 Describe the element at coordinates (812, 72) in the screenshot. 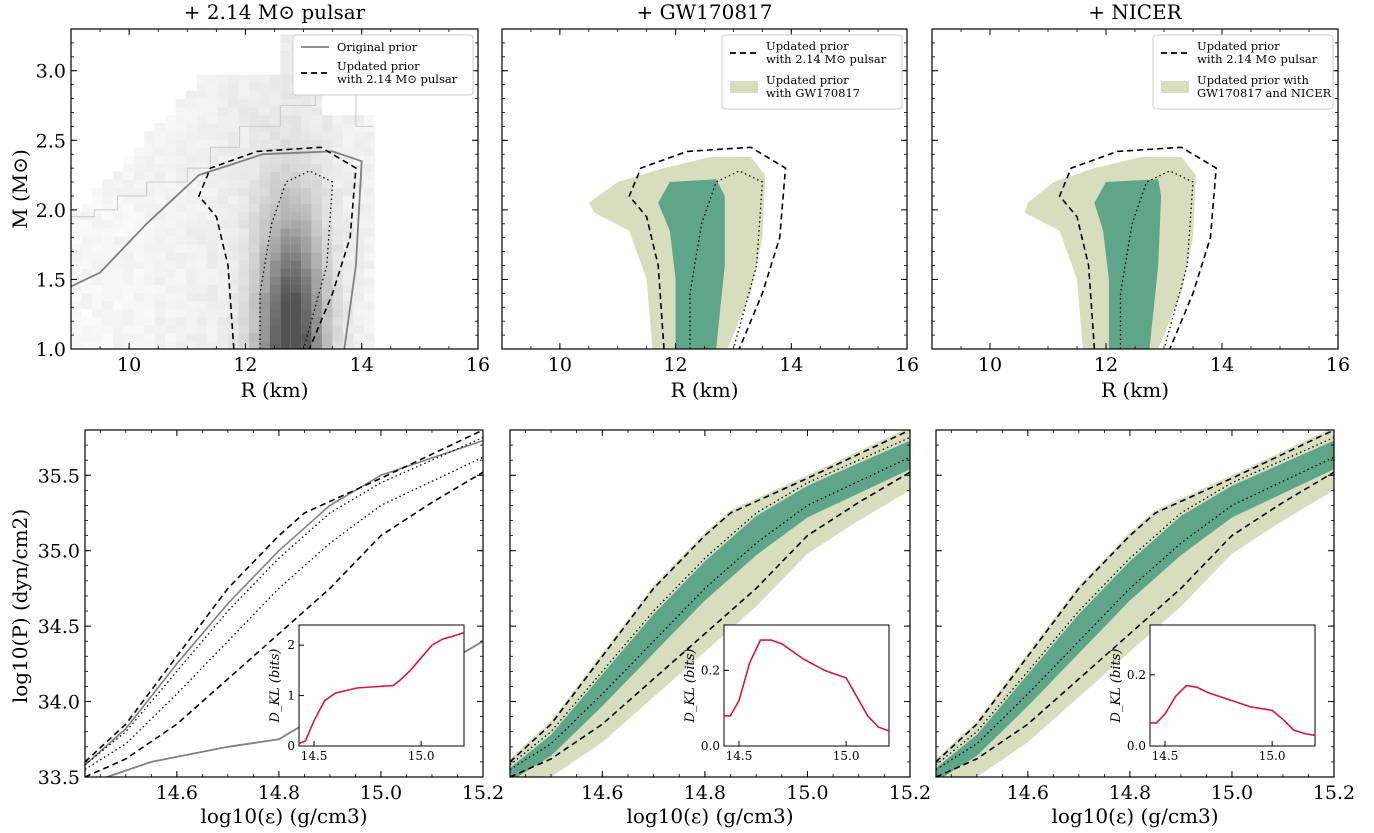

I see `mr-gw-legend-box` at that location.